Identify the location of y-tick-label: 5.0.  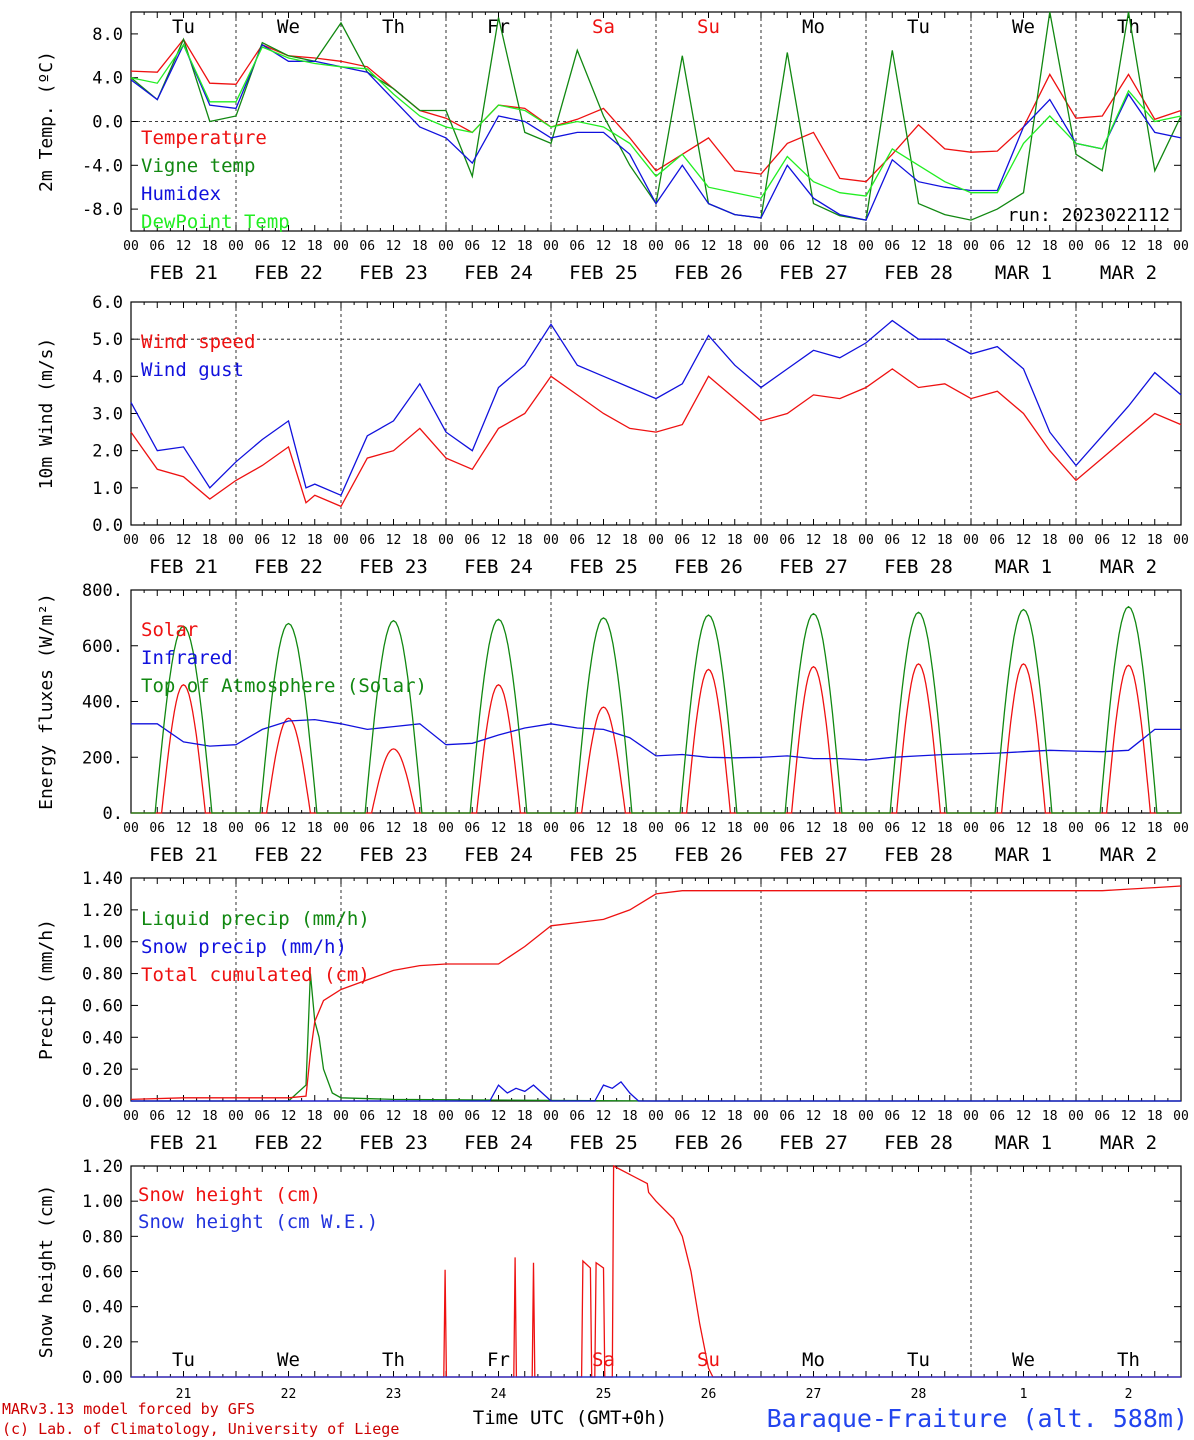
(107, 340).